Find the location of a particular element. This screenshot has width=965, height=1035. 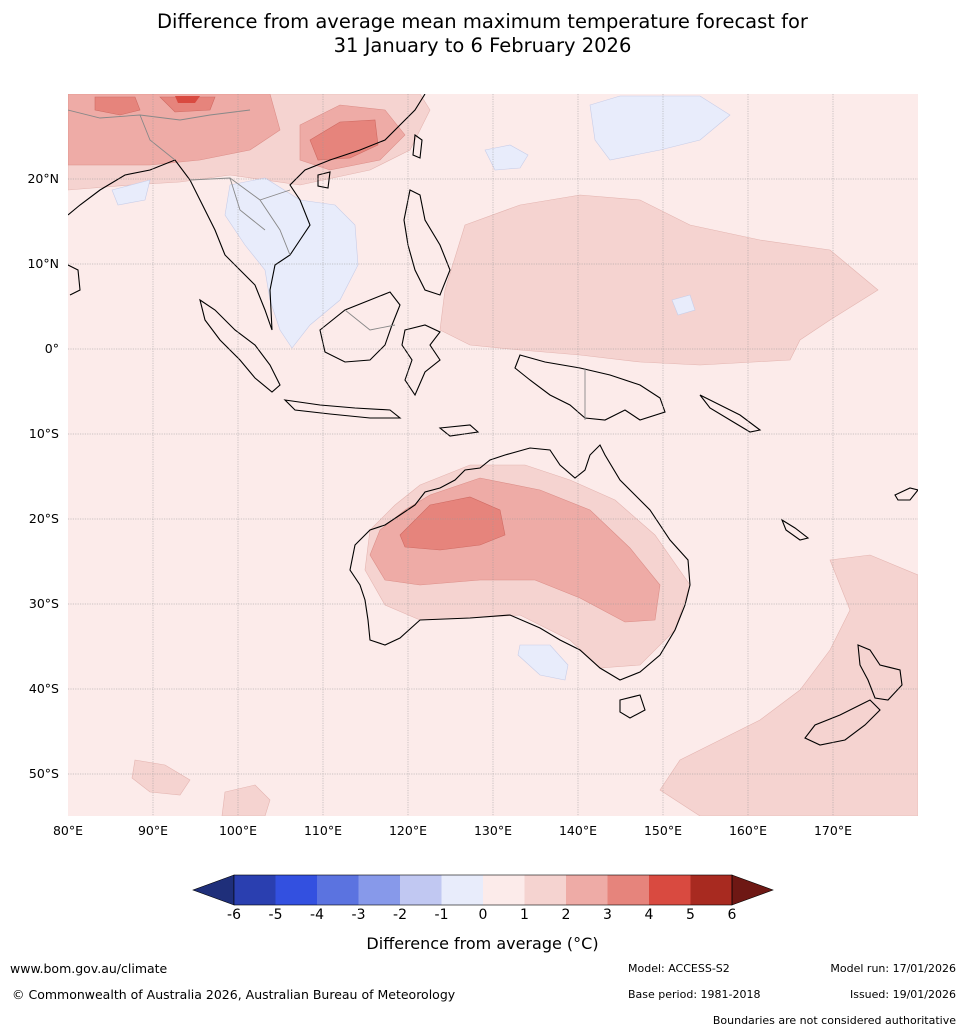

fiji-coast is located at coordinates (906, 494).